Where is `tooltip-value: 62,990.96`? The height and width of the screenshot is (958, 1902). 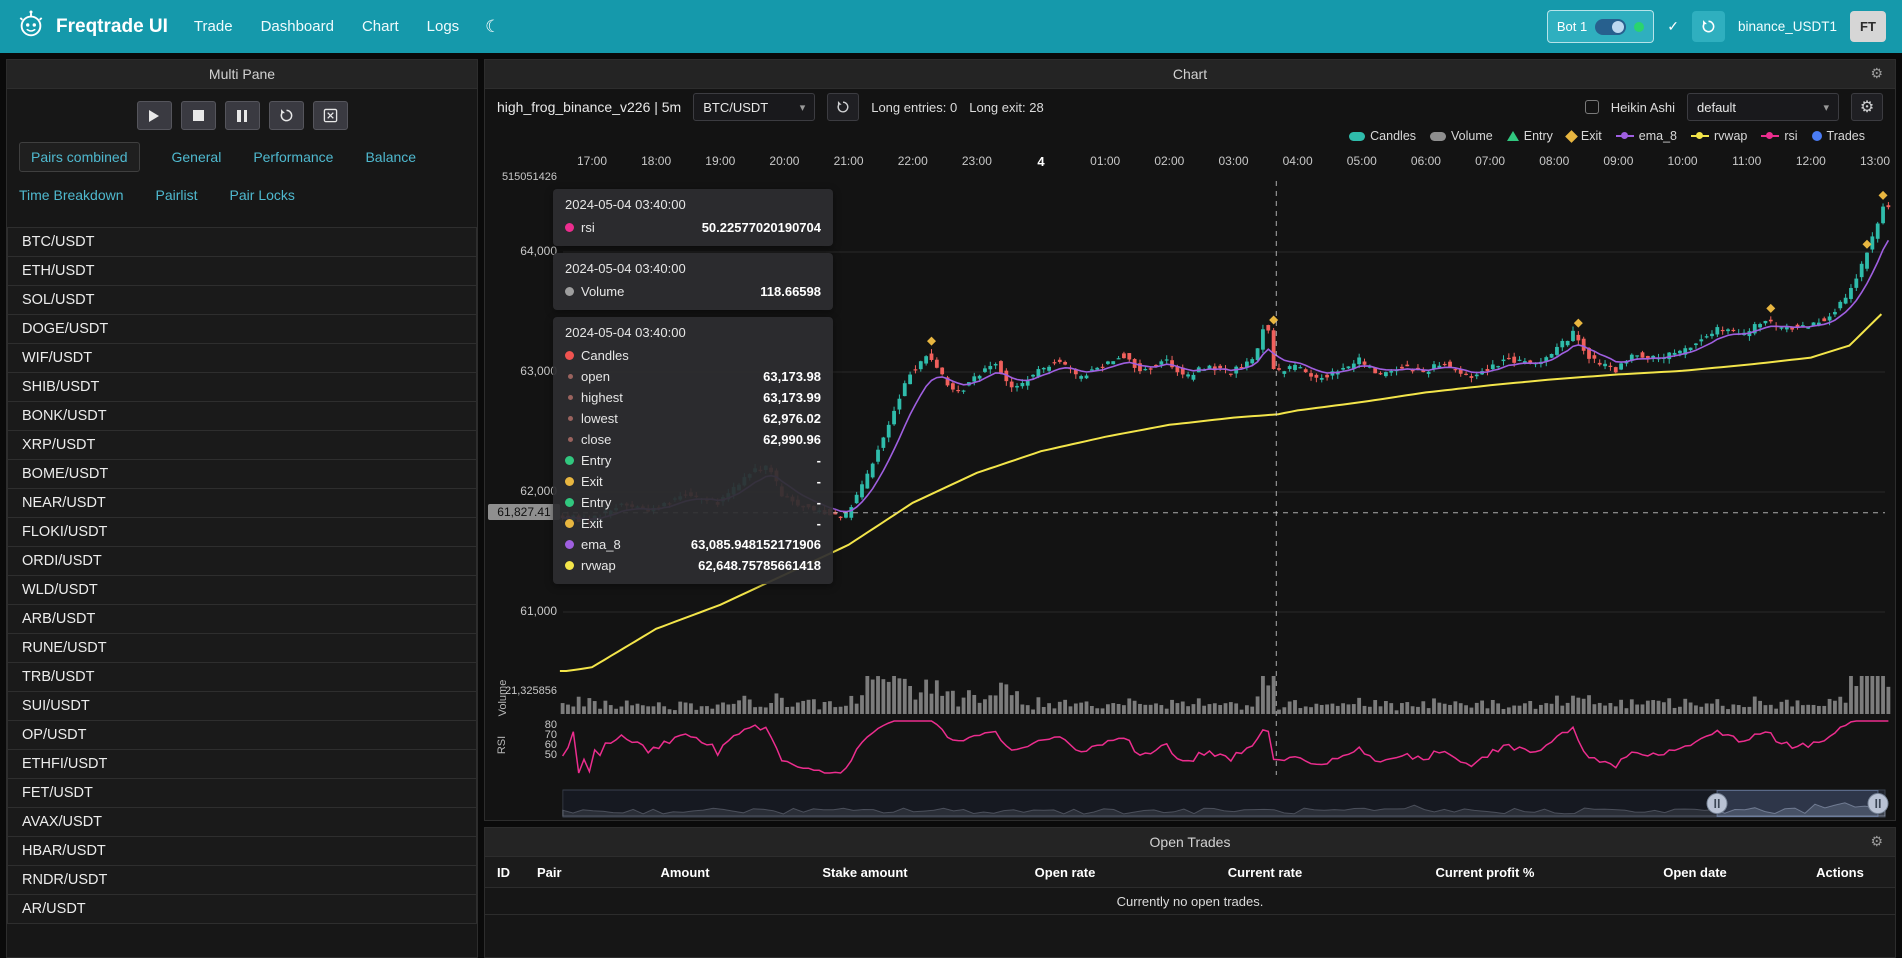
tooltip-value: 62,990.96 is located at coordinates (792, 439).